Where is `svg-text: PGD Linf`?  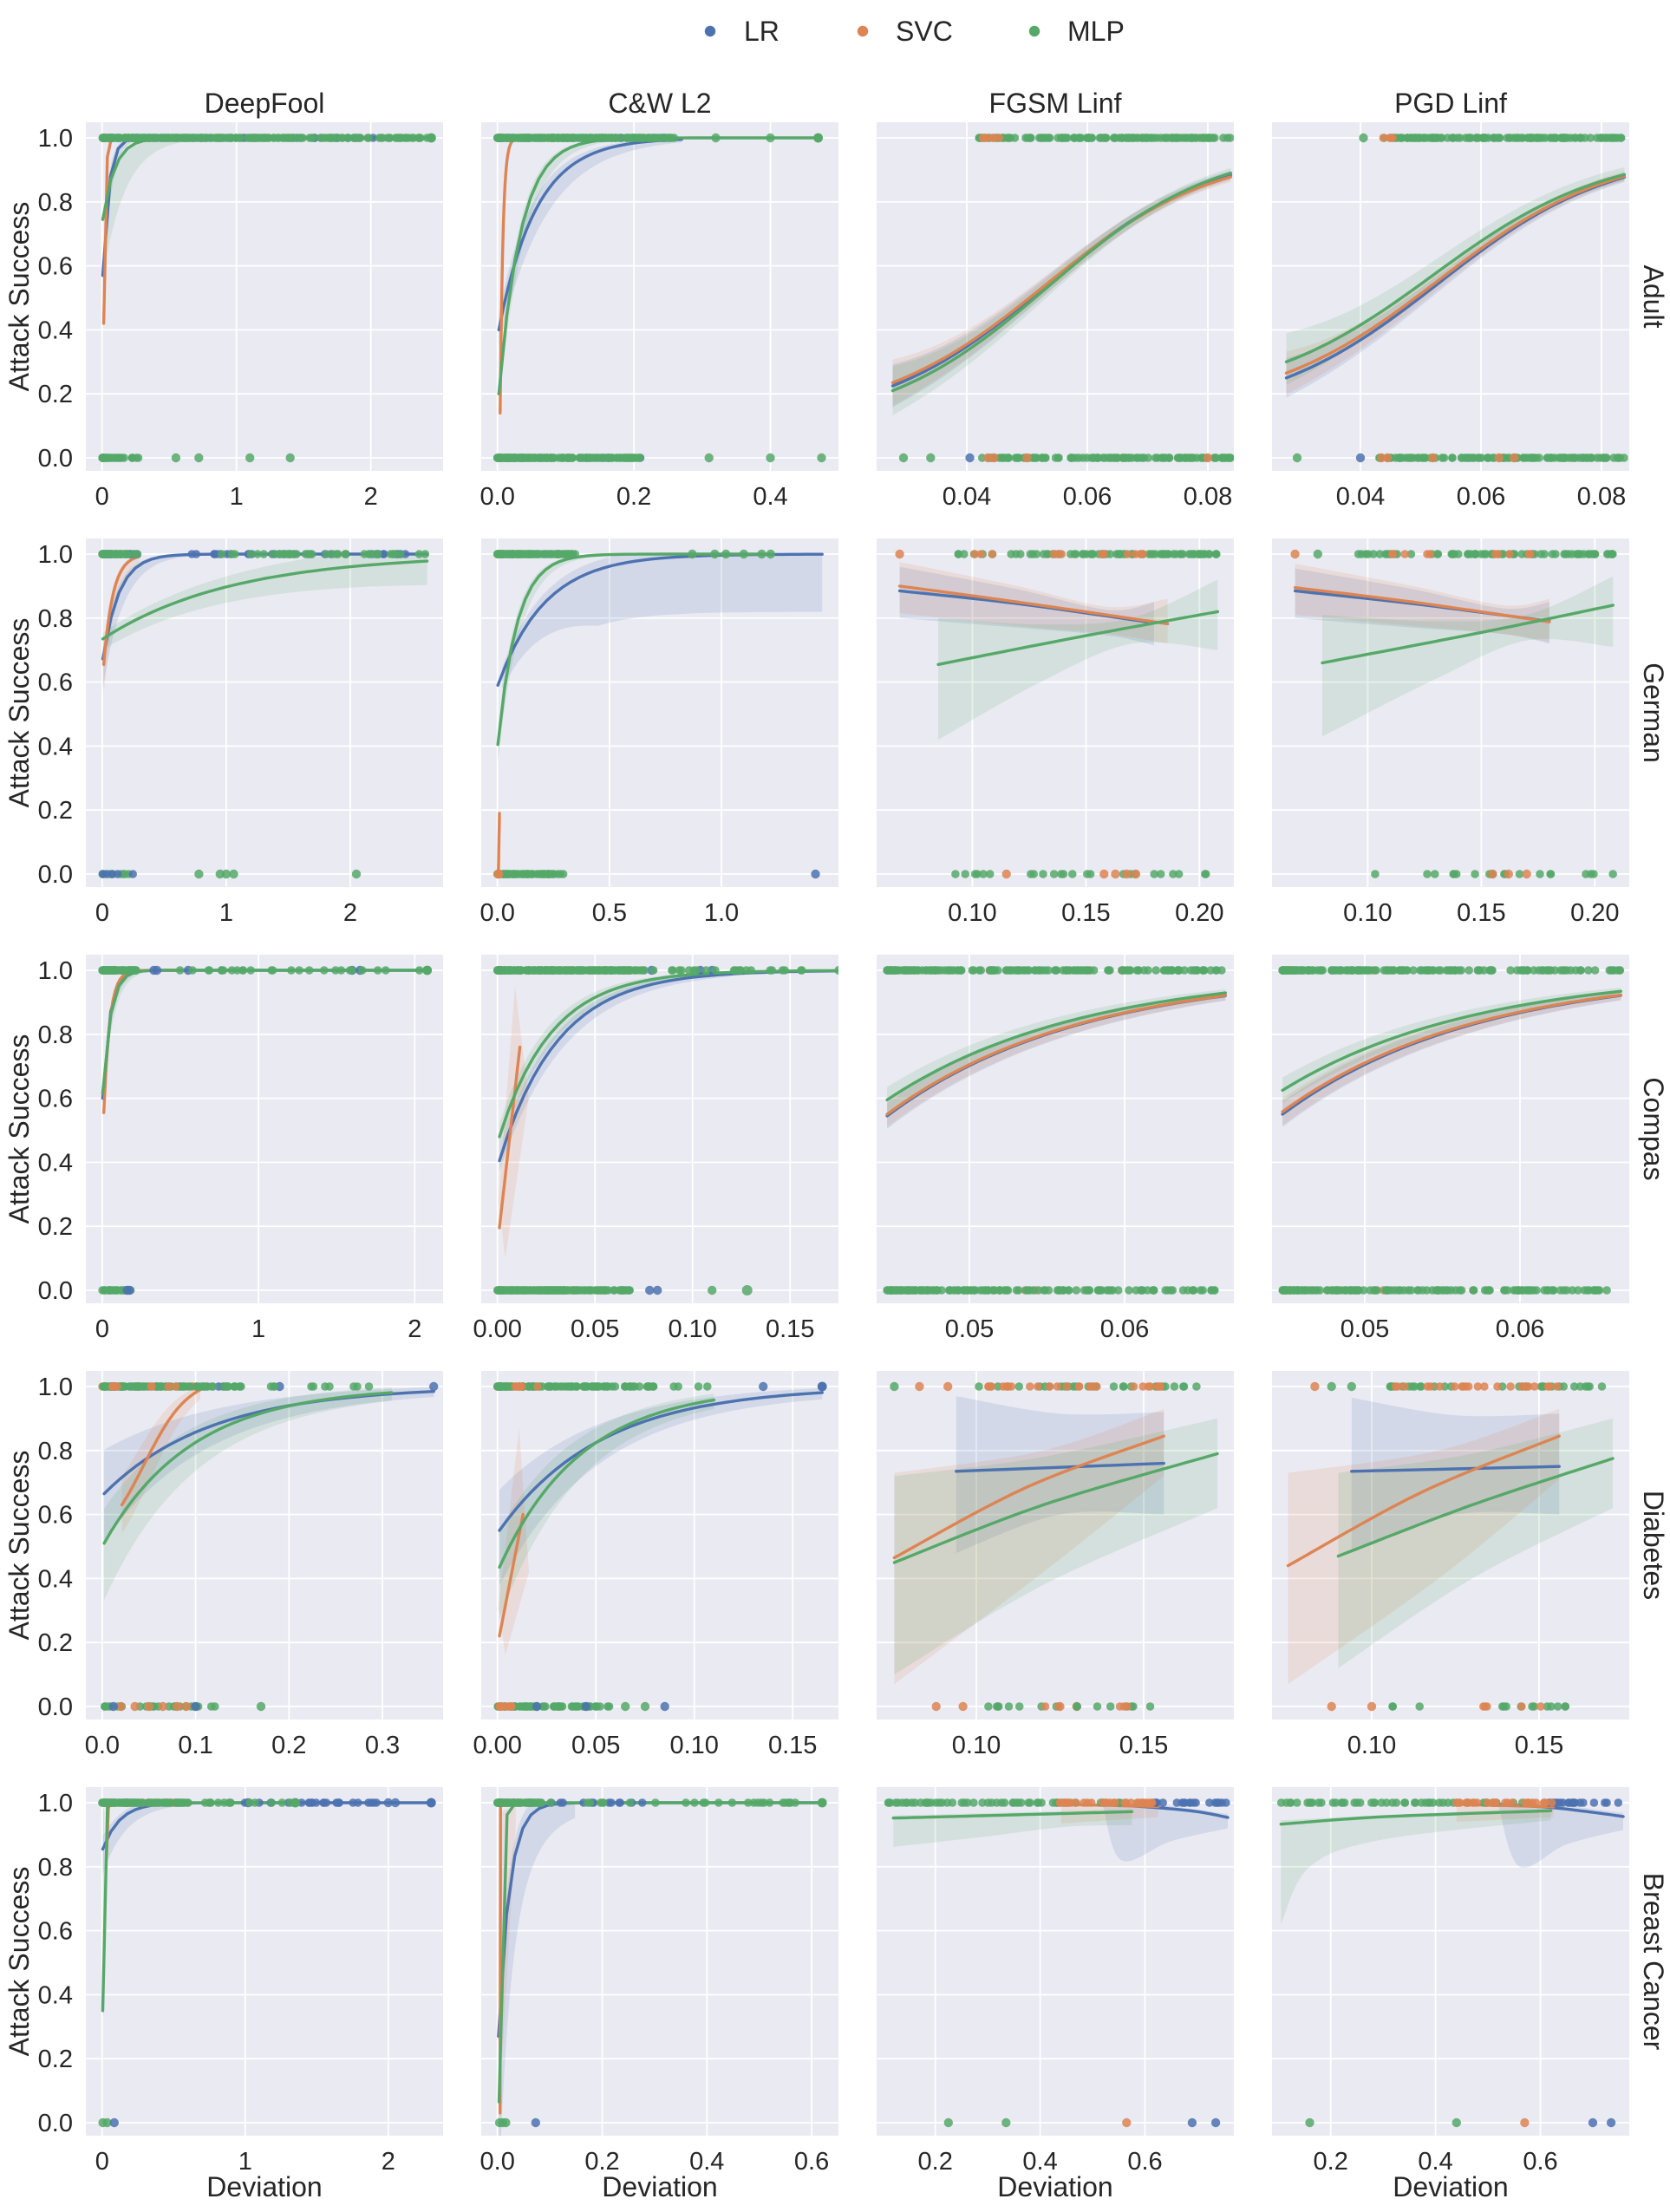 svg-text: PGD Linf is located at coordinates (1450, 103).